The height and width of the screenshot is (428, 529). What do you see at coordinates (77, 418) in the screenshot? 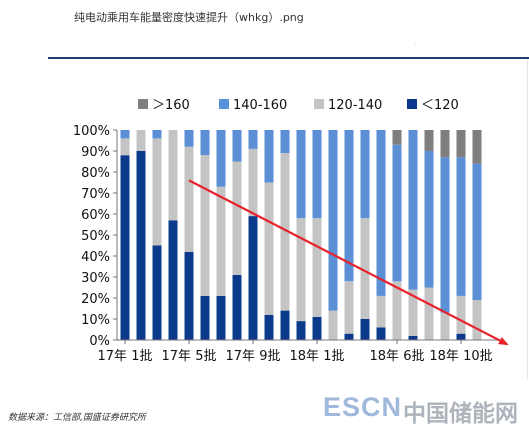
I see `source-note: 数据来源：工信部,国盛证券研究所` at bounding box center [77, 418].